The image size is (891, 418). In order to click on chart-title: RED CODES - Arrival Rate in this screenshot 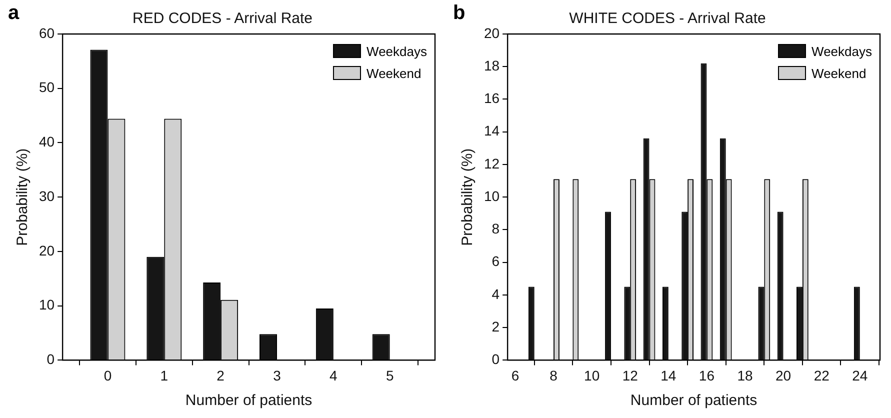, I will do `click(222, 19)`.